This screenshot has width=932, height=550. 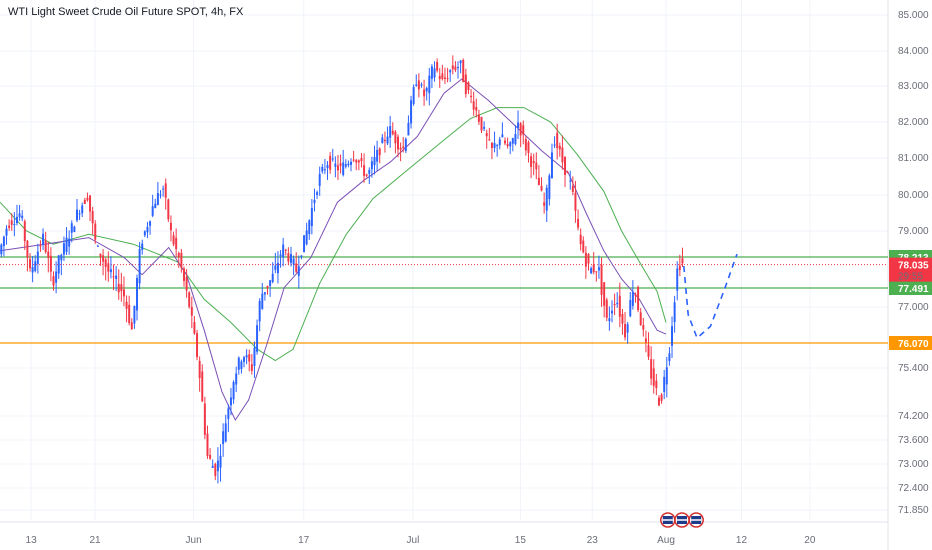 What do you see at coordinates (710, 296) in the screenshot?
I see `projection-dashed-line` at bounding box center [710, 296].